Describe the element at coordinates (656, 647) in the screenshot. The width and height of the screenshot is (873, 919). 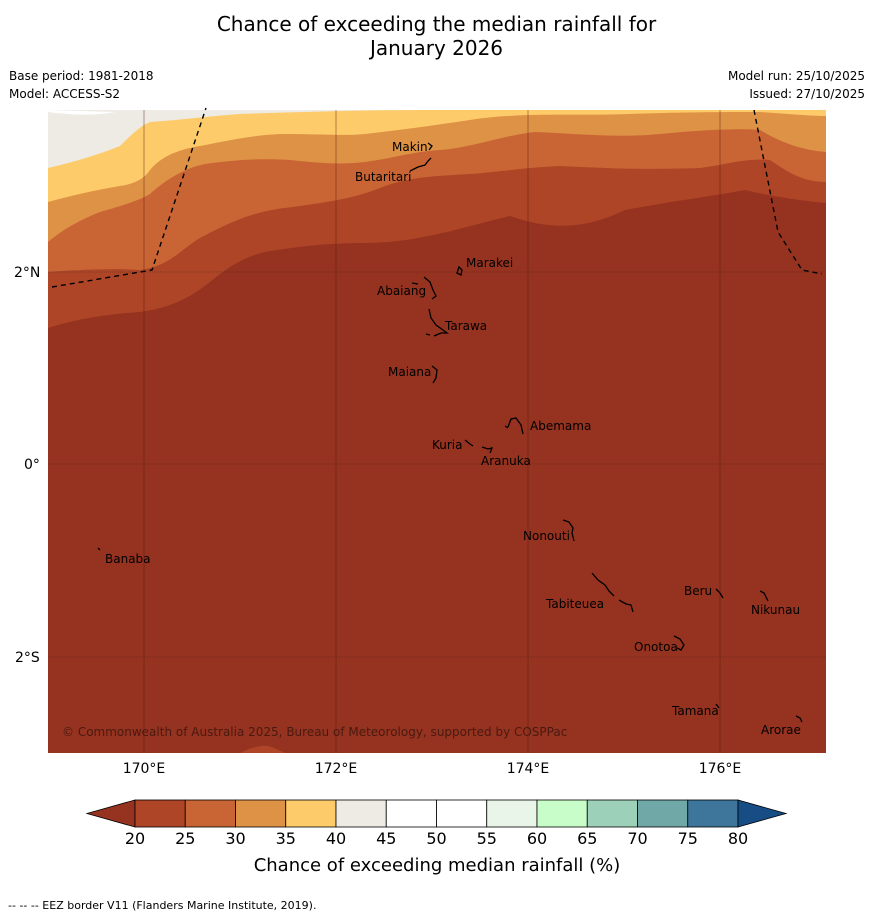
I see `label-onotoa: Onotoa` at that location.